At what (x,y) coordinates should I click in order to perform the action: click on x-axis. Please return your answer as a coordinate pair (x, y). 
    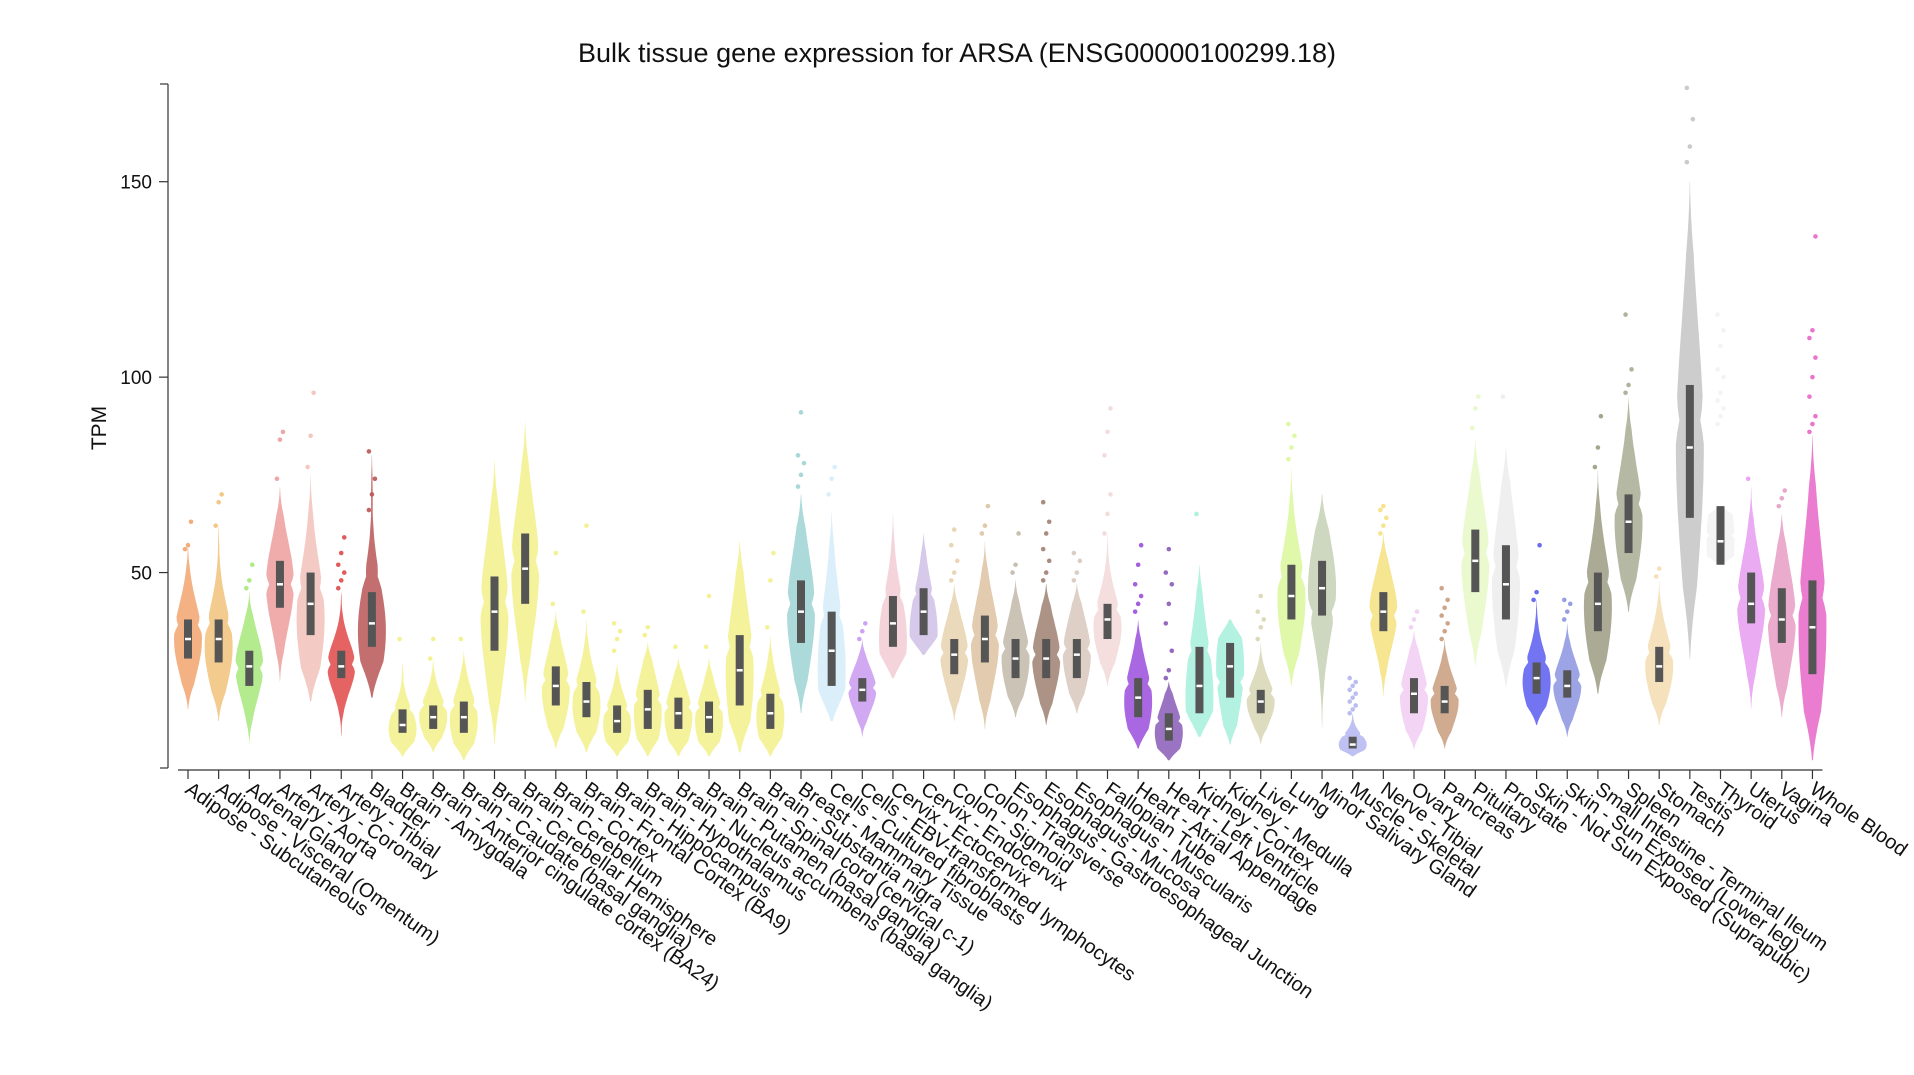
    Looking at the image, I should click on (1000, 774).